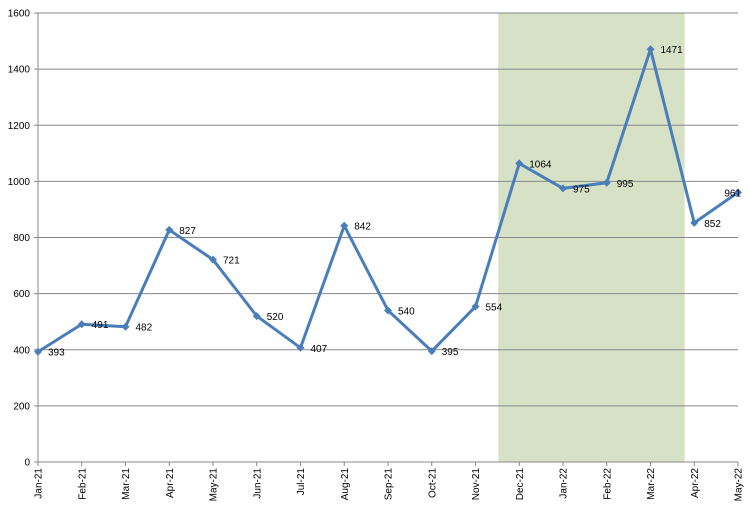  What do you see at coordinates (345, 484) in the screenshot?
I see `x-tick-label: Aug-21` at bounding box center [345, 484].